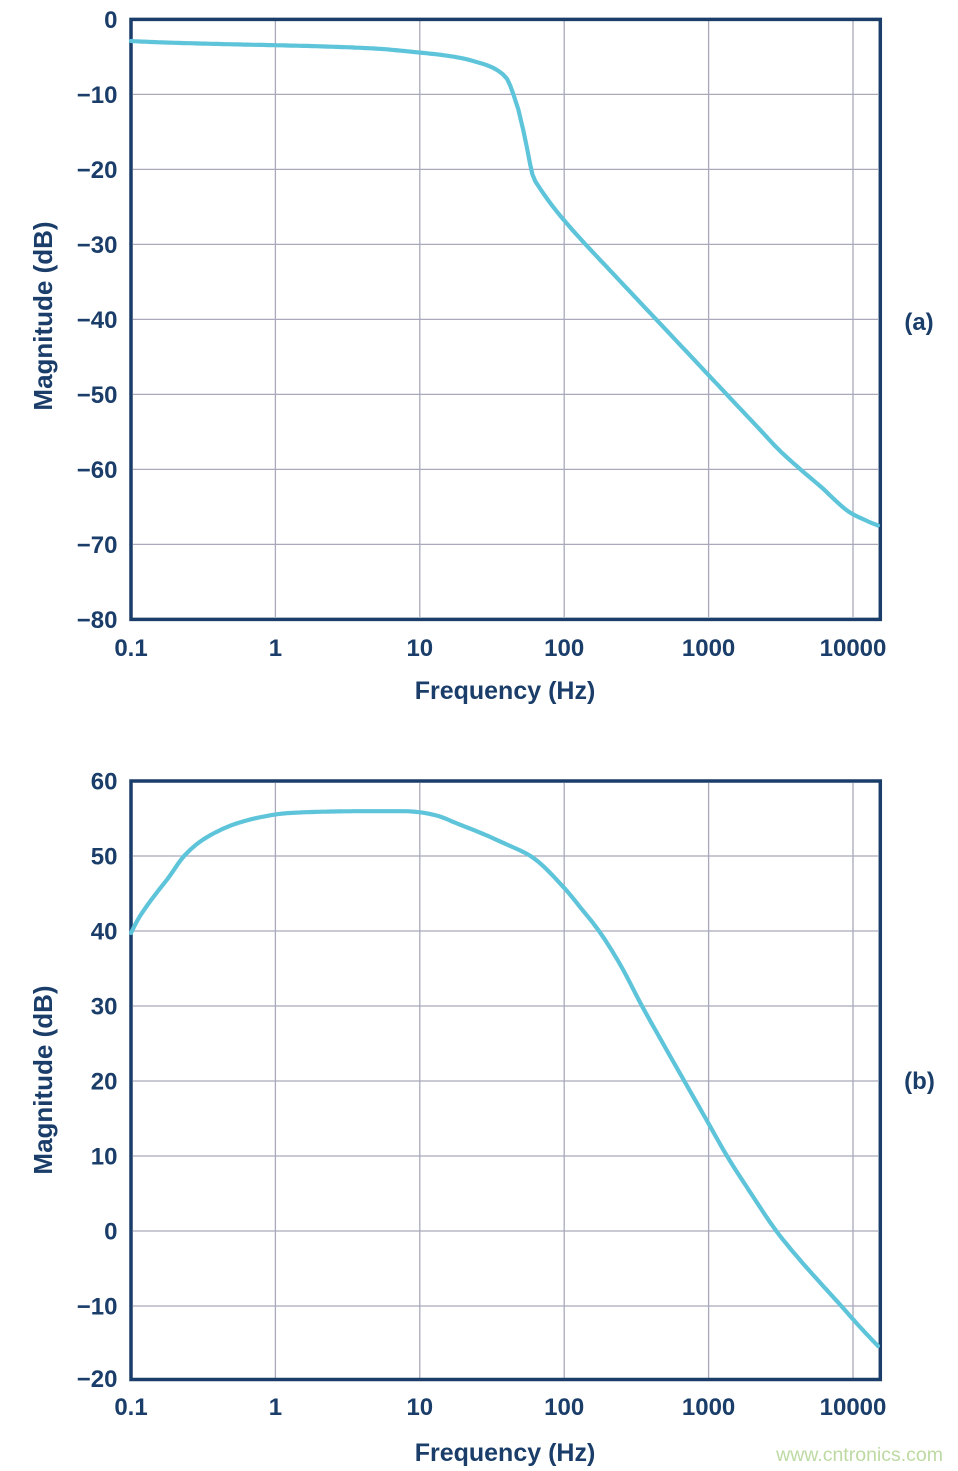 The image size is (958, 1471). Describe the element at coordinates (919, 1081) in the screenshot. I see `svg-text: (b)` at that location.